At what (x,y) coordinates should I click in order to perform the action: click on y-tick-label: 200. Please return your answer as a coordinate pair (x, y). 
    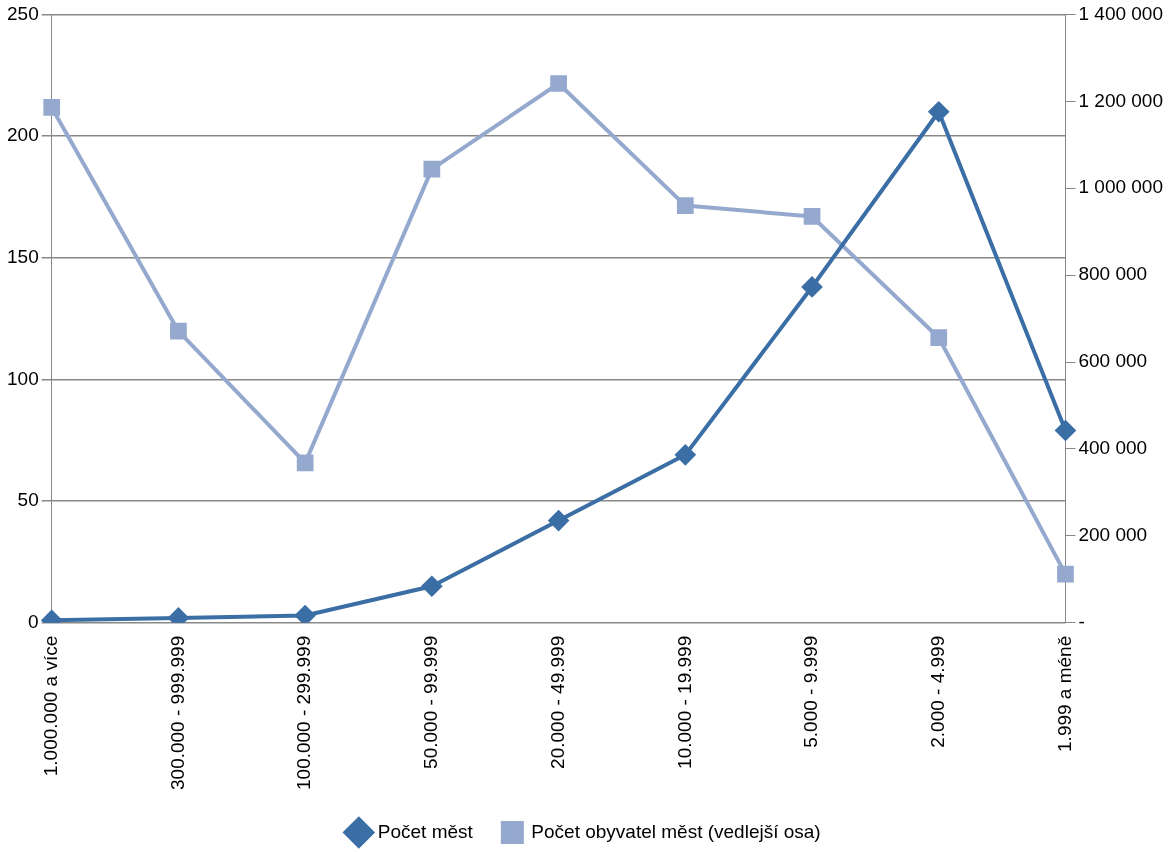
    Looking at the image, I should click on (23, 135).